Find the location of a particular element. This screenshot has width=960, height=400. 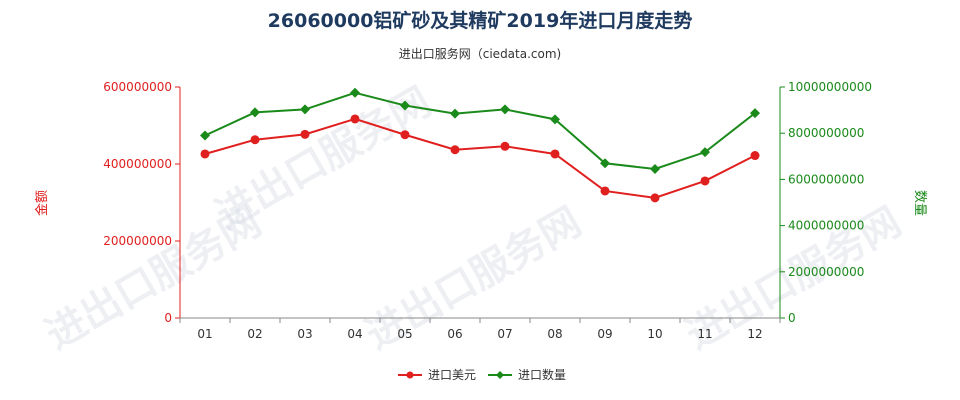

legend-label-1: 进口美元 is located at coordinates (452, 375).